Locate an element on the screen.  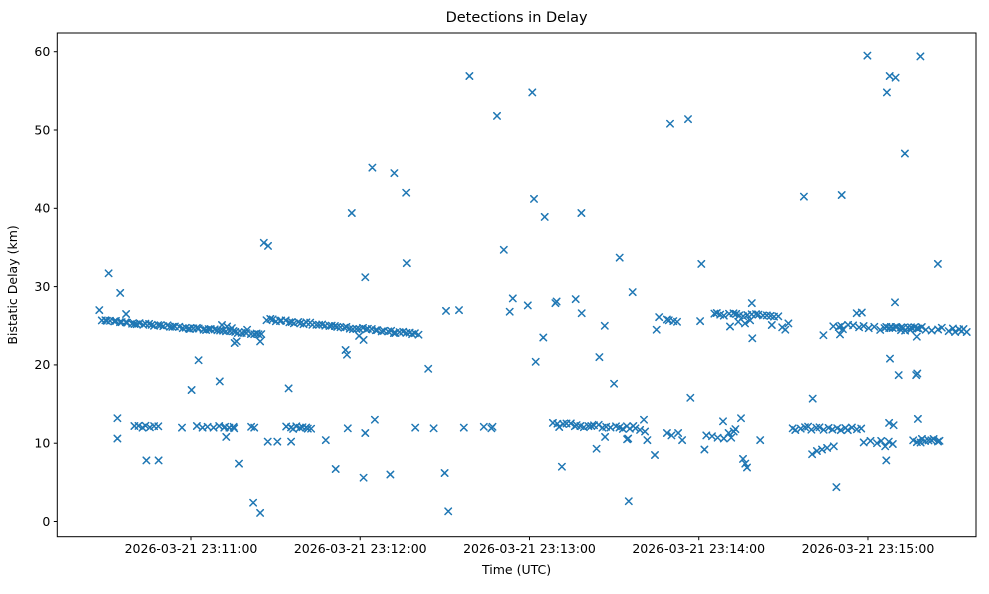
x-tick-label: 2026-03-21 23:15:00 is located at coordinates (868, 548).